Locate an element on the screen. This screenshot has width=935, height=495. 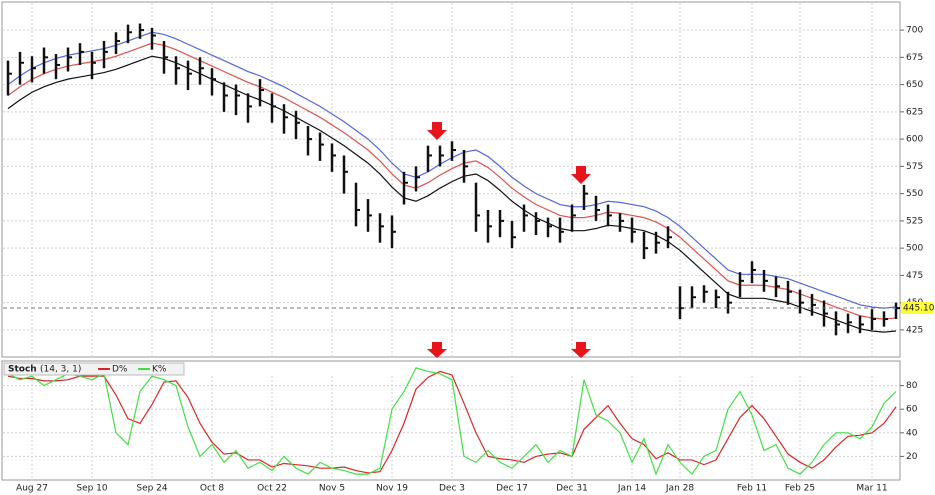
legend-label: K% is located at coordinates (159, 370).